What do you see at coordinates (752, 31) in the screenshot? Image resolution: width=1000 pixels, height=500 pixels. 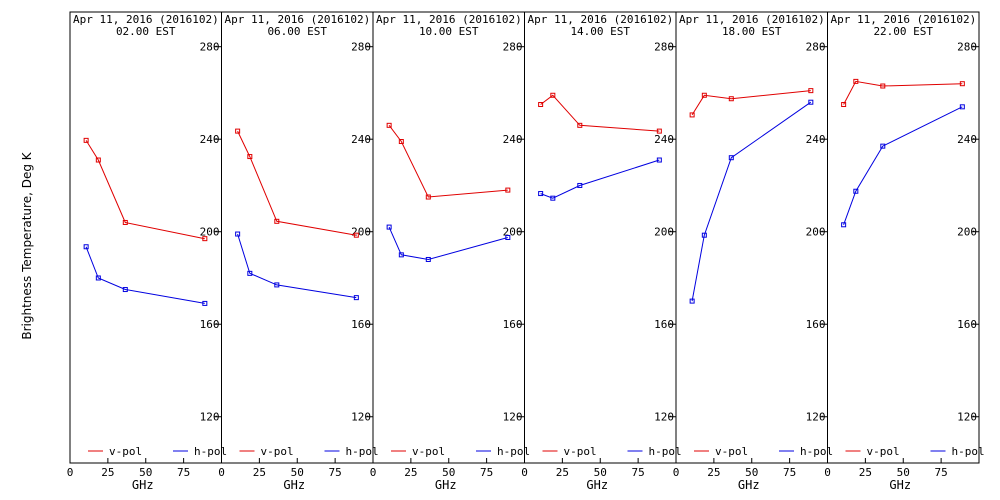 I see `panel-subtitle: 18.00 EST` at bounding box center [752, 31].